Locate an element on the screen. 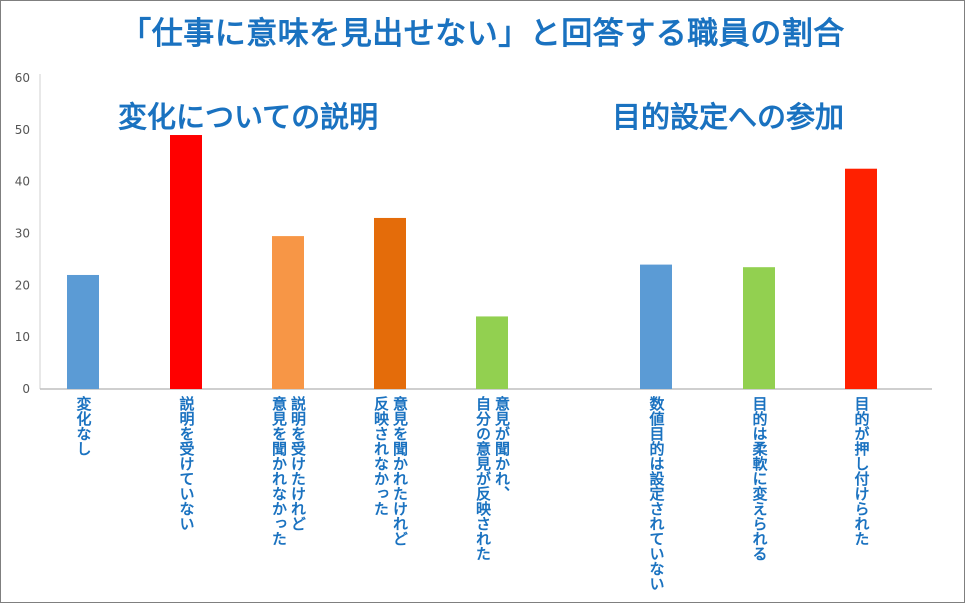  category-label: 意見を聞かれたけれど 反映されなかった is located at coordinates (390, 471).